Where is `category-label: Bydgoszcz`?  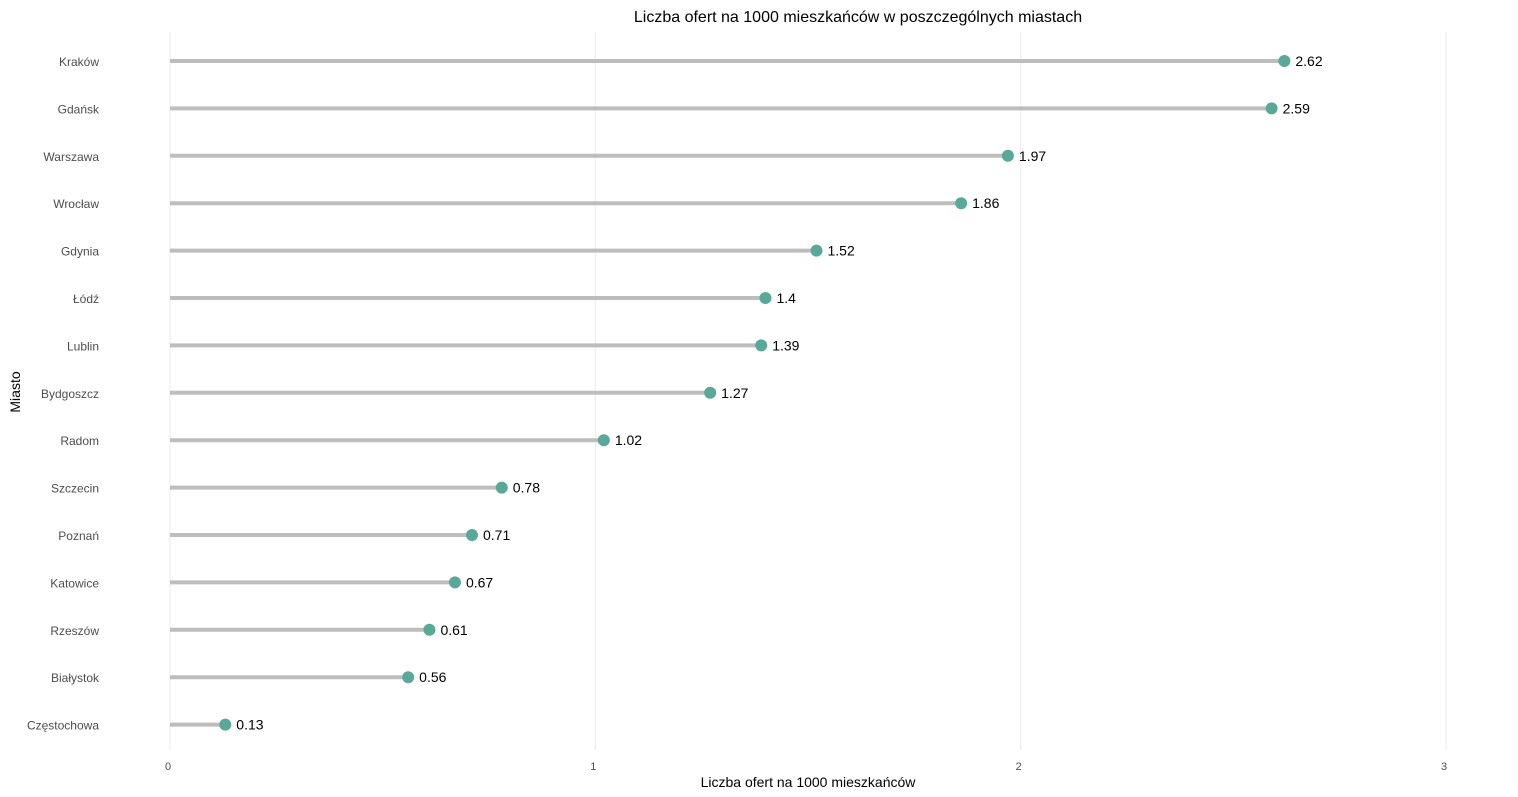
category-label: Bydgoszcz is located at coordinates (70, 394).